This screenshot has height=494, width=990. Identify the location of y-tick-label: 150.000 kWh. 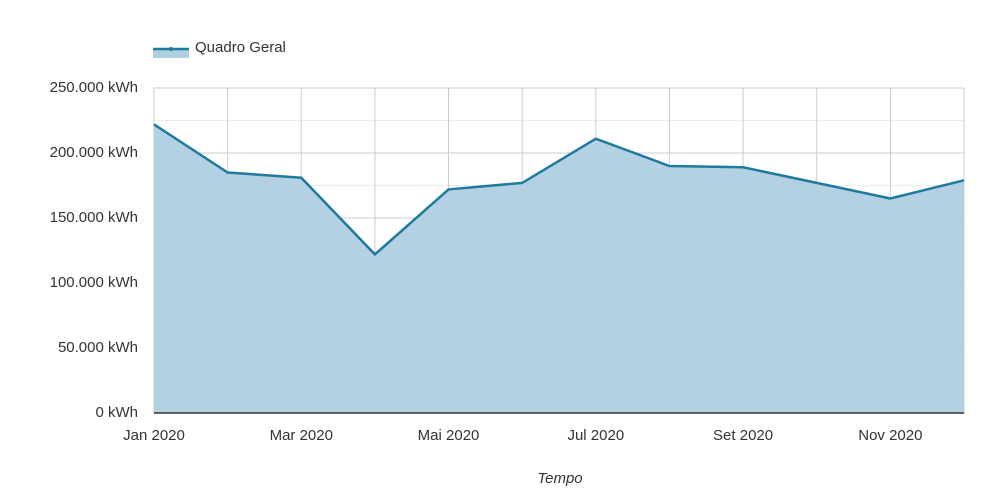
(94, 217).